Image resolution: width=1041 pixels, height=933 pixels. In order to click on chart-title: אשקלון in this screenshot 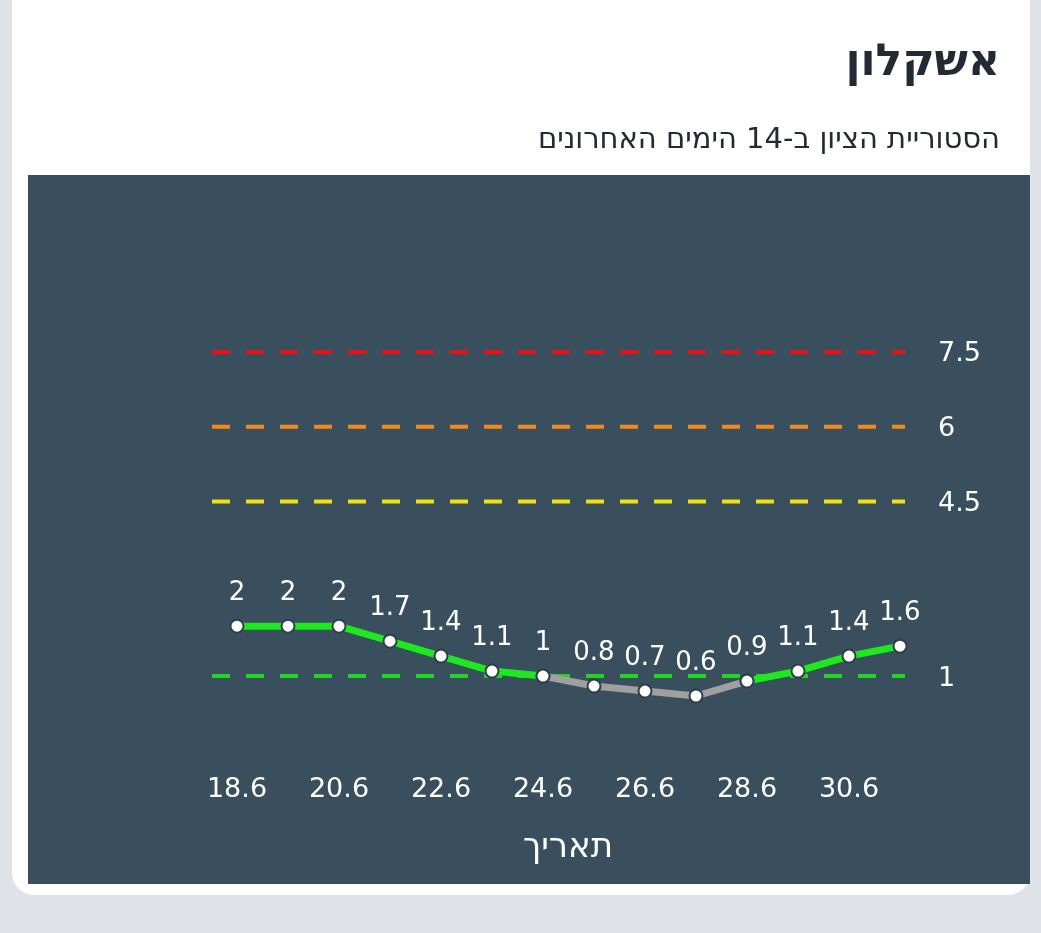, I will do `click(922, 60)`.